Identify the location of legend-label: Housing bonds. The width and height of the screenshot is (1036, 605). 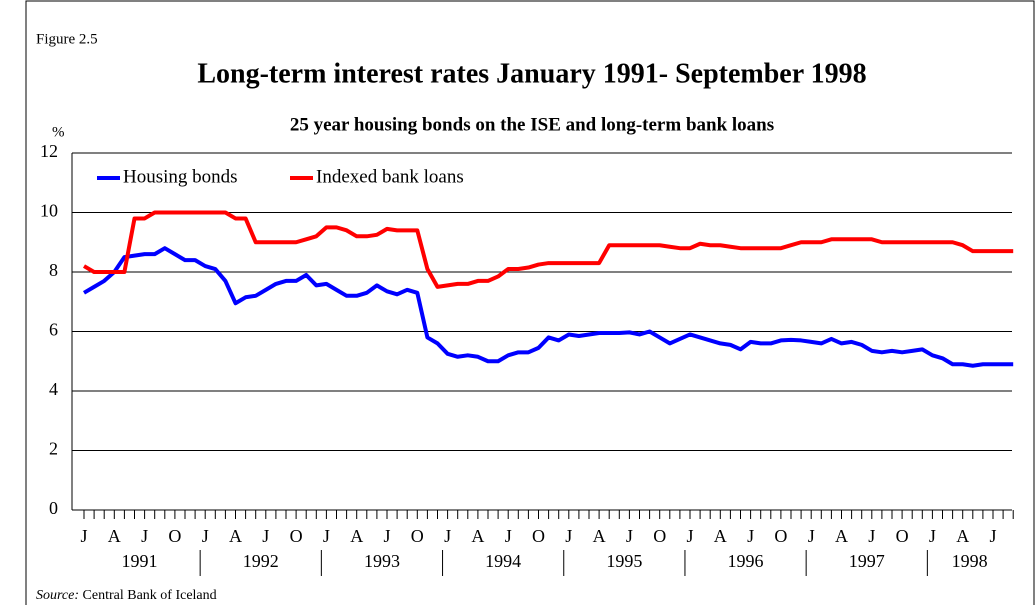
(180, 176).